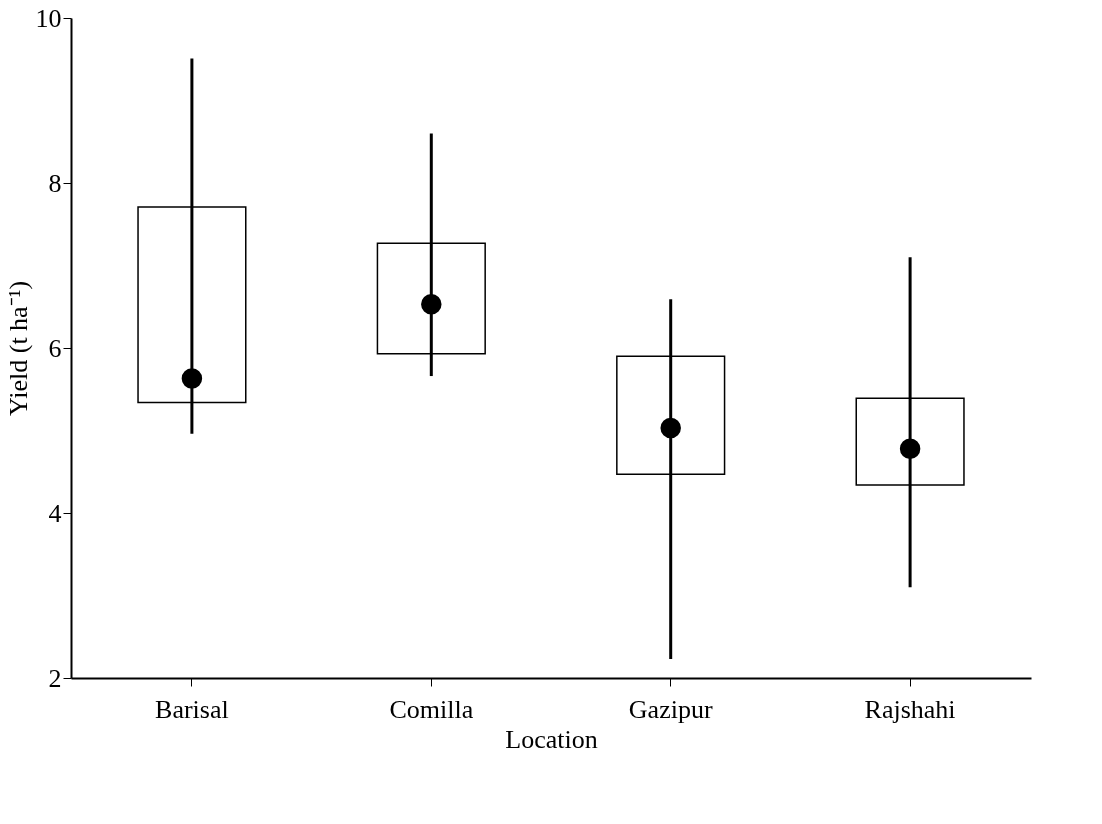 Image resolution: width=1102 pixels, height=824 pixels. Describe the element at coordinates (55, 513) in the screenshot. I see `y-tick-label: 4` at that location.